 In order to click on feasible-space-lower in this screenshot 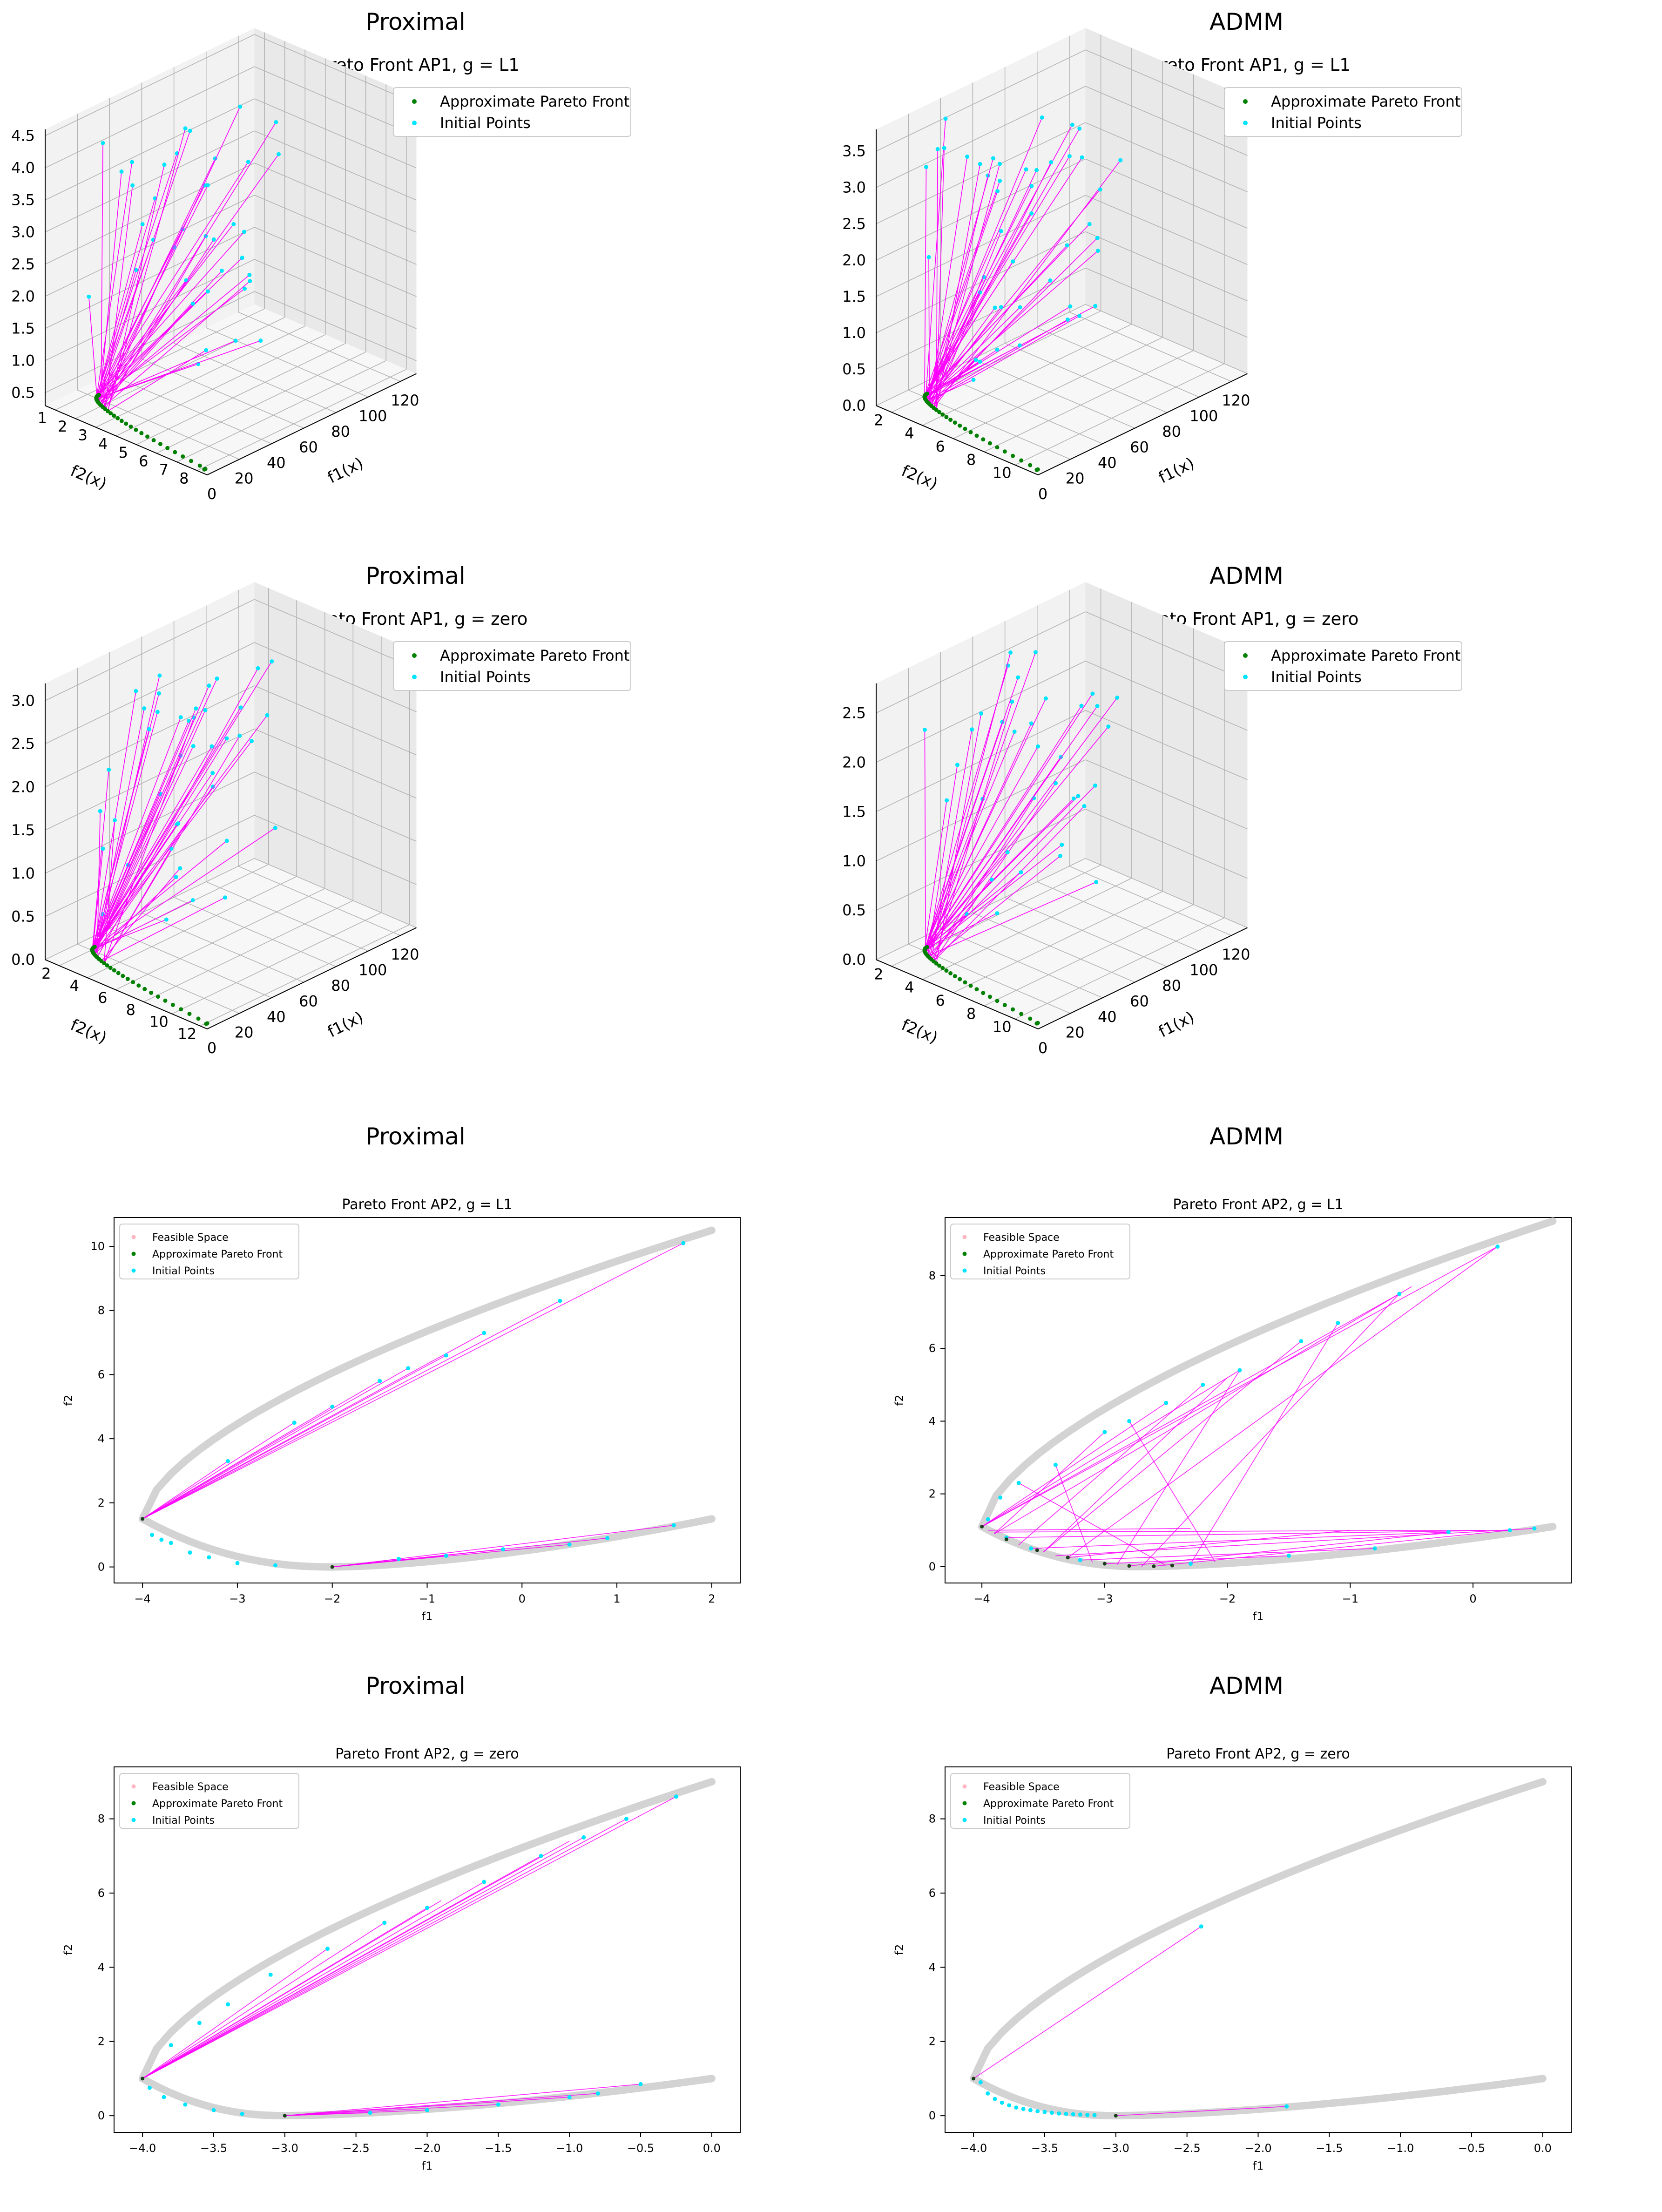, I will do `click(427, 1543)`.